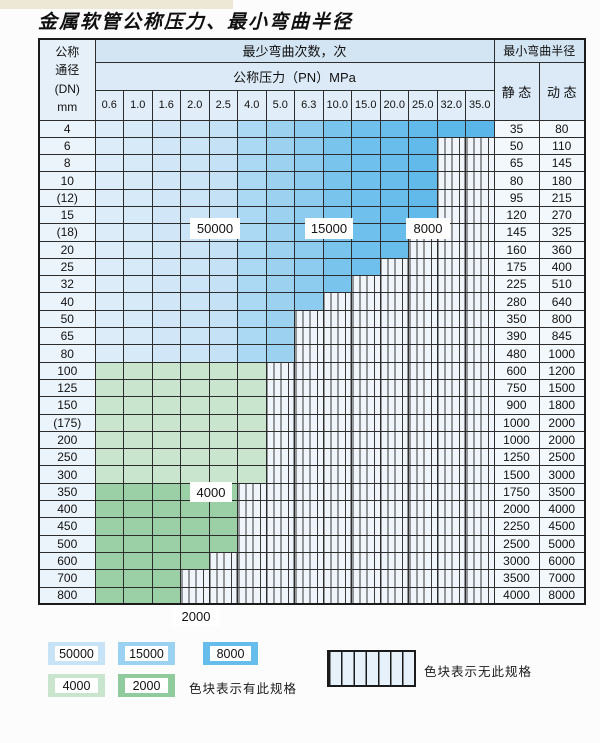 The image size is (600, 743). What do you see at coordinates (516, 215) in the screenshot?
I see `static-radius-value: 120` at bounding box center [516, 215].